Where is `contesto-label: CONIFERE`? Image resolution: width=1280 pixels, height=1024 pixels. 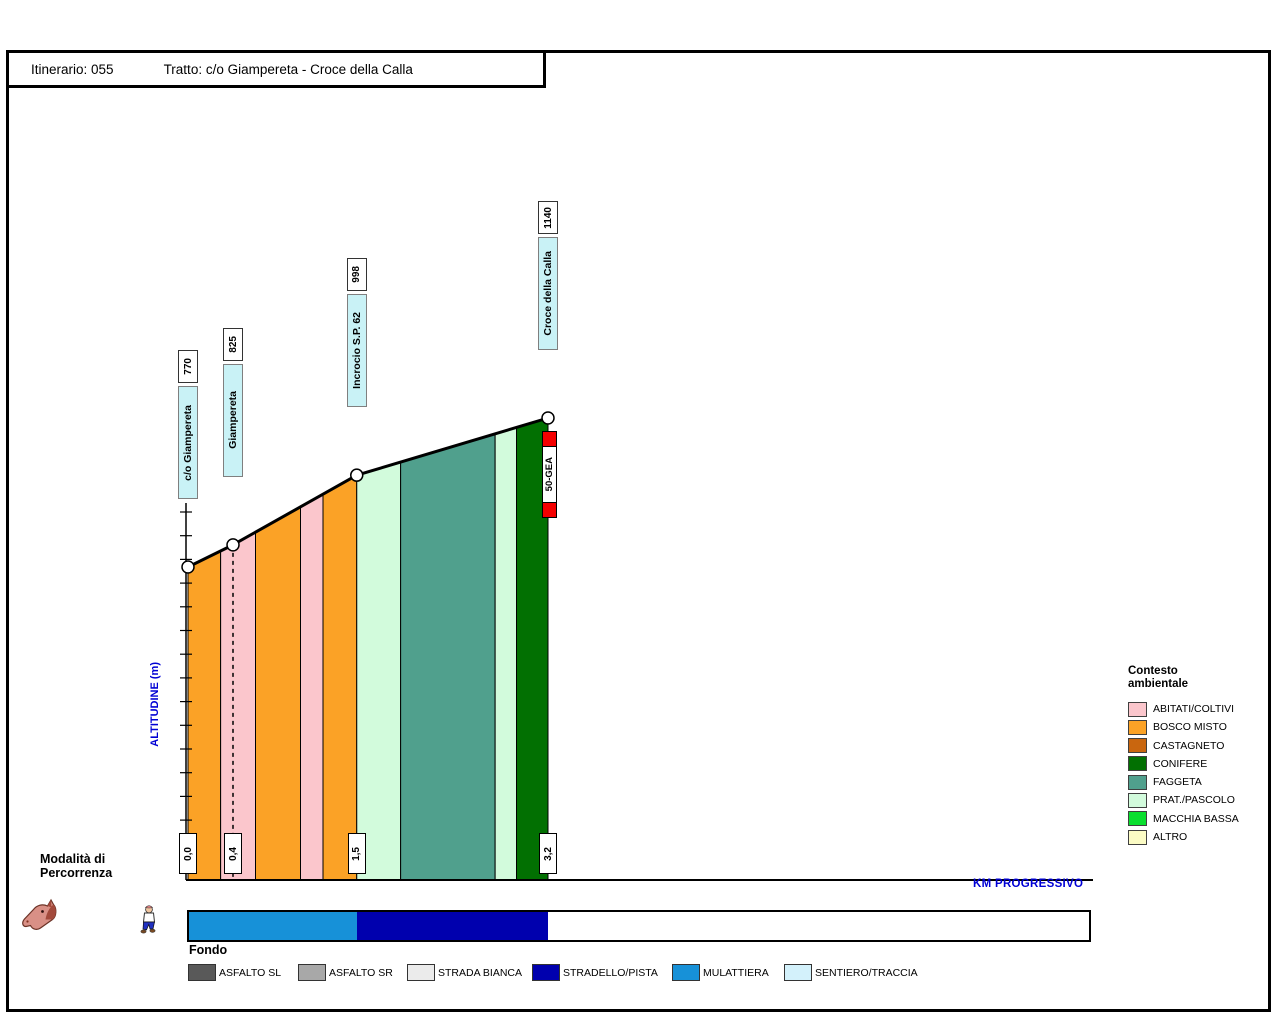 contesto-label: CONIFERE is located at coordinates (1180, 763).